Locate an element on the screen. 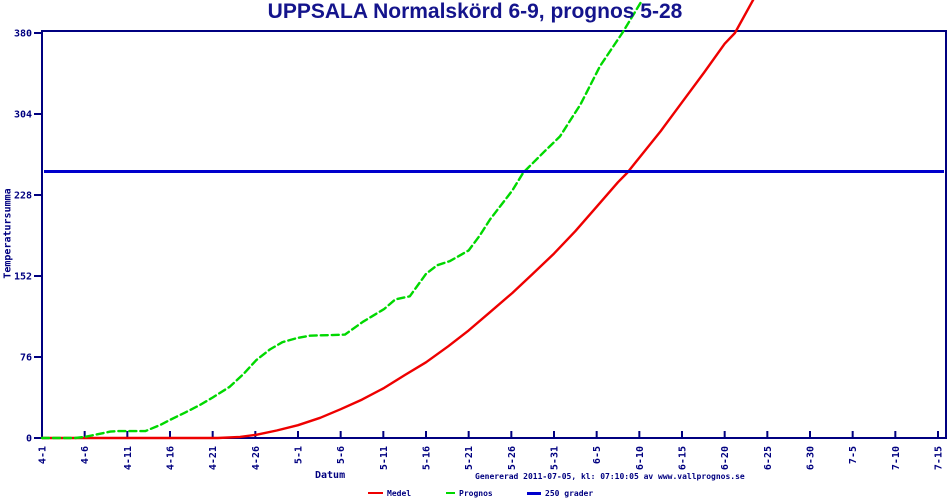 The image size is (950, 500). x-tick-label: 7-15 is located at coordinates (939, 458).